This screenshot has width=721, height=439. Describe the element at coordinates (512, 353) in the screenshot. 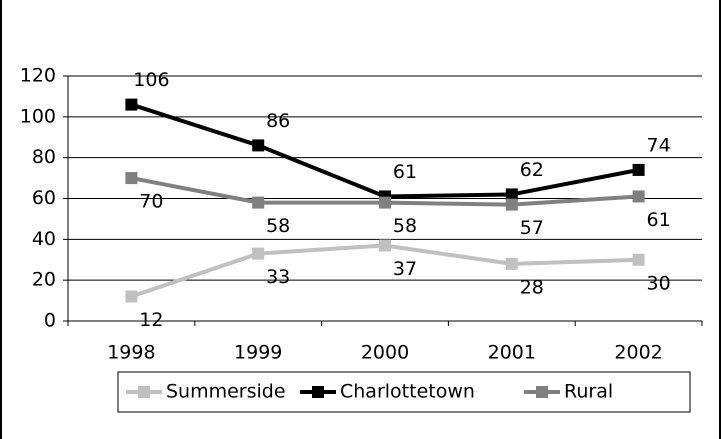

I see `x-tick-label: 2001` at that location.